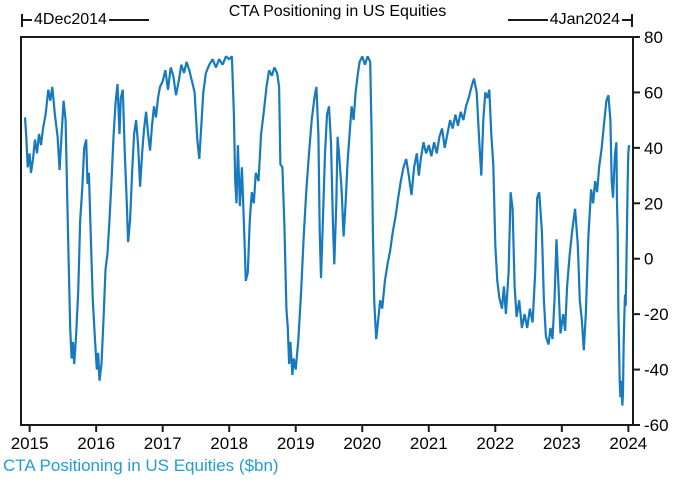  I want to click on x-axis-tick-label: 2015, so click(30, 443).